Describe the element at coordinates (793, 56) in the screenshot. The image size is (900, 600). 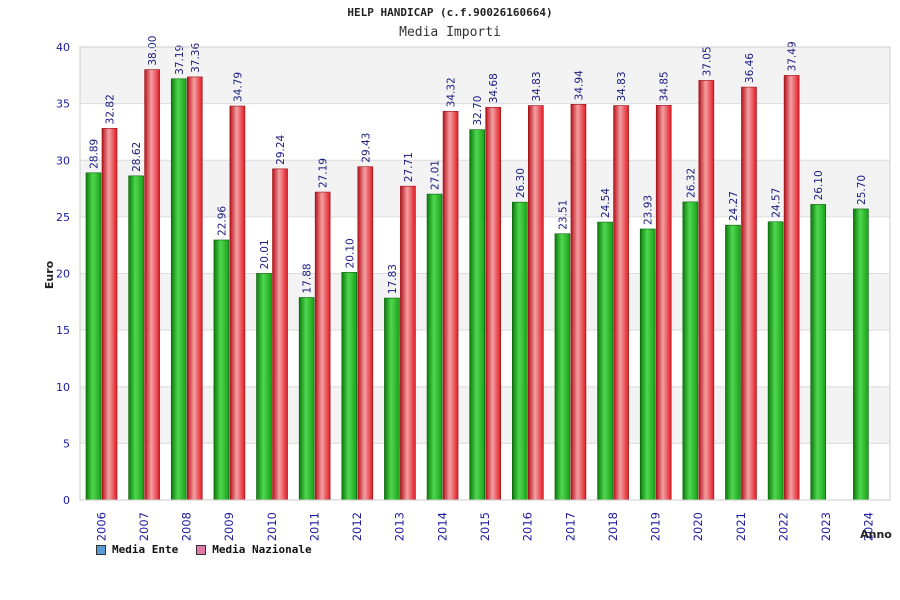
I see `data-label-media-nazionale: 37.49` at that location.